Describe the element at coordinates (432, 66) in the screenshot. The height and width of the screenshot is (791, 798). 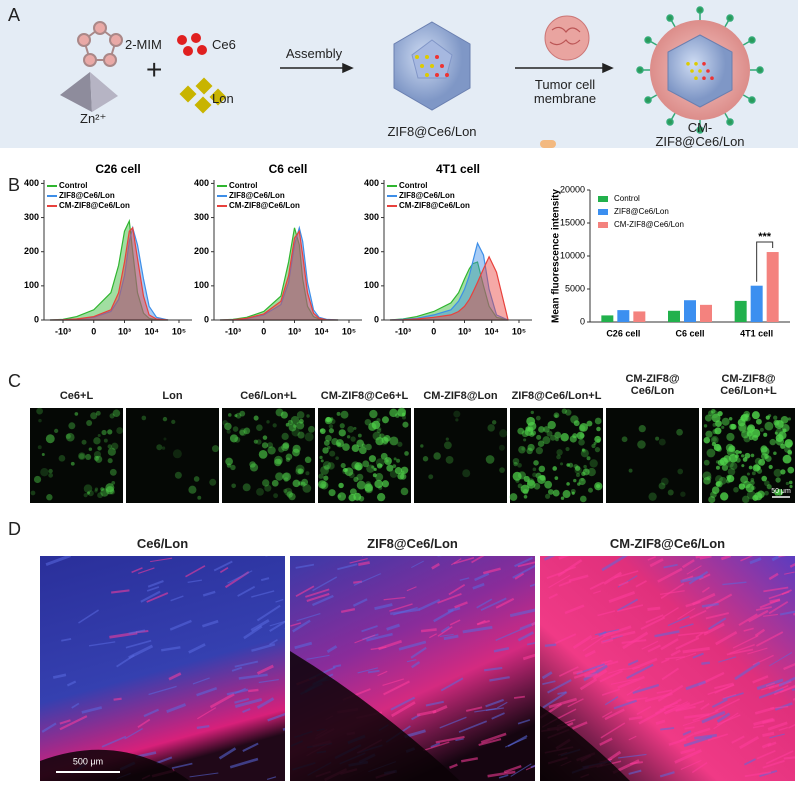
I see `dot` at that location.